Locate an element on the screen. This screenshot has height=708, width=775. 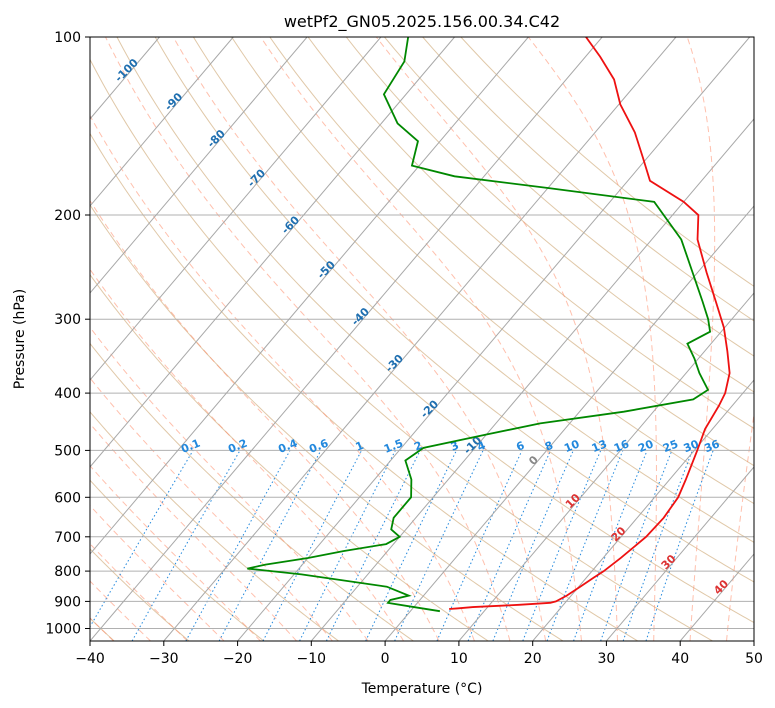
y-tick-label: 1000 is located at coordinates (63, 630).